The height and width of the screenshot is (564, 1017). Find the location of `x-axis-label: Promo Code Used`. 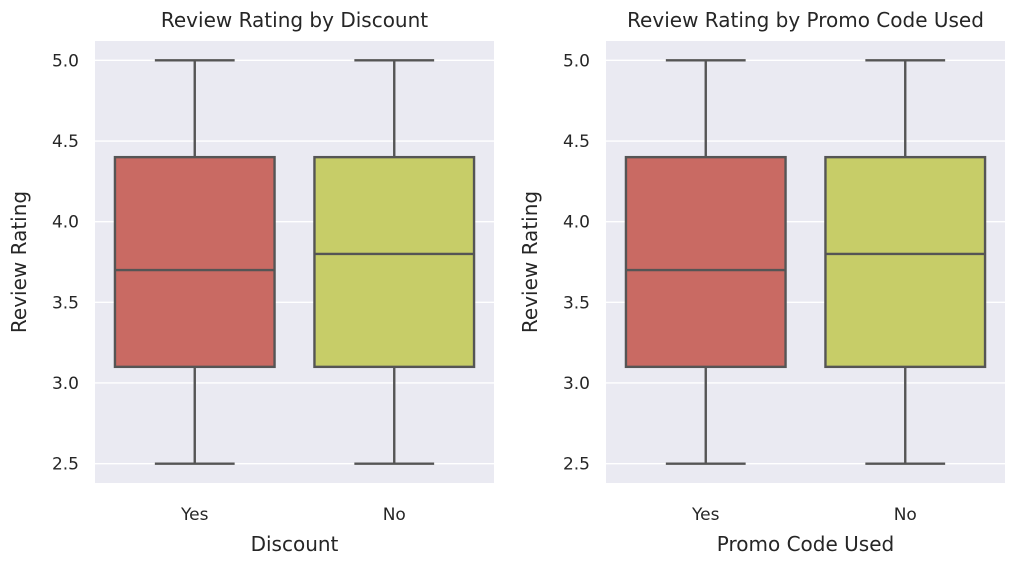

x-axis-label: Promo Code Used is located at coordinates (805, 544).